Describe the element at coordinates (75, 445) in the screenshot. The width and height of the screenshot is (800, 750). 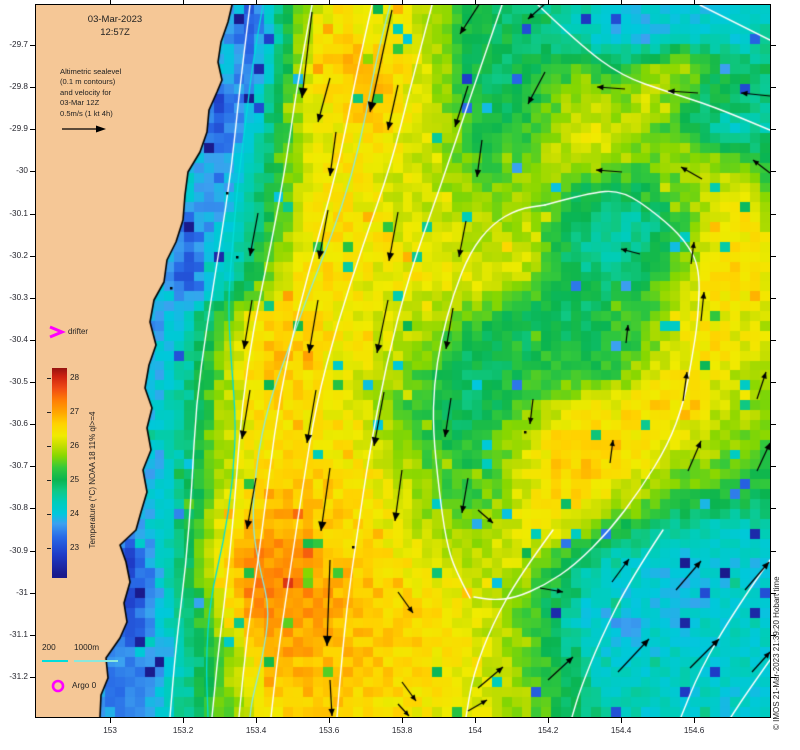
I see `colorbar-tick-label: 26` at that location.